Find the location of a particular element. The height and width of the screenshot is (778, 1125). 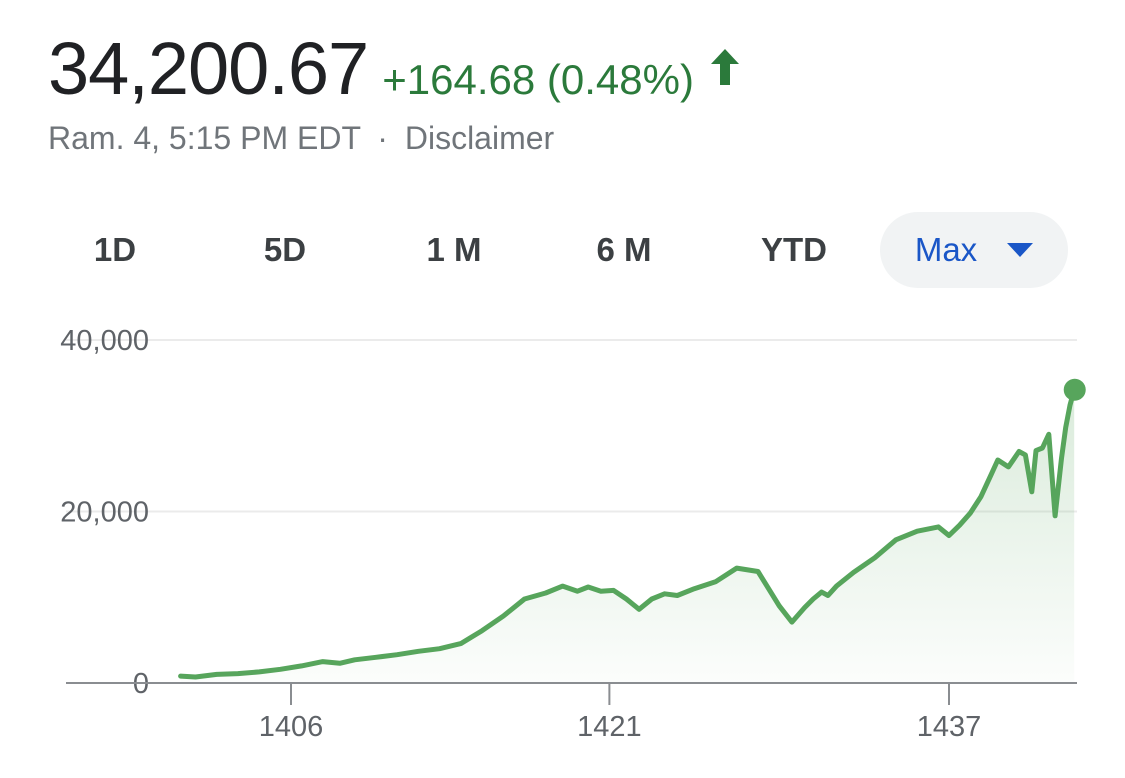

quote-header: 34,200.67 +164.68 (0.48%) is located at coordinates (395, 68).